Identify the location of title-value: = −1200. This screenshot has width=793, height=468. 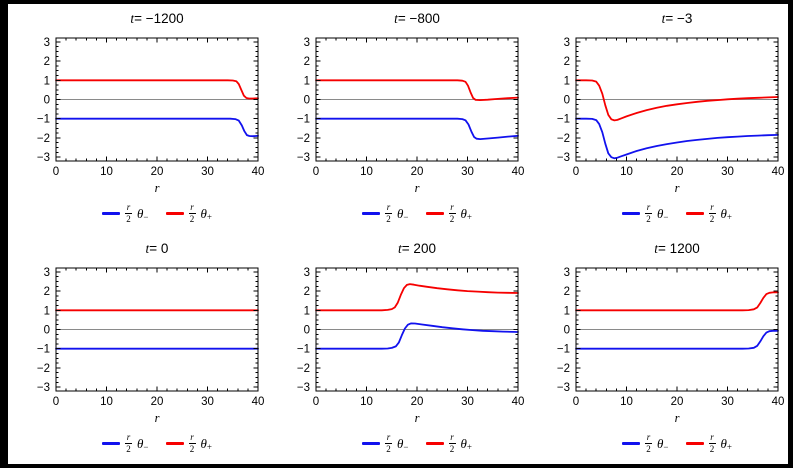
(159, 18).